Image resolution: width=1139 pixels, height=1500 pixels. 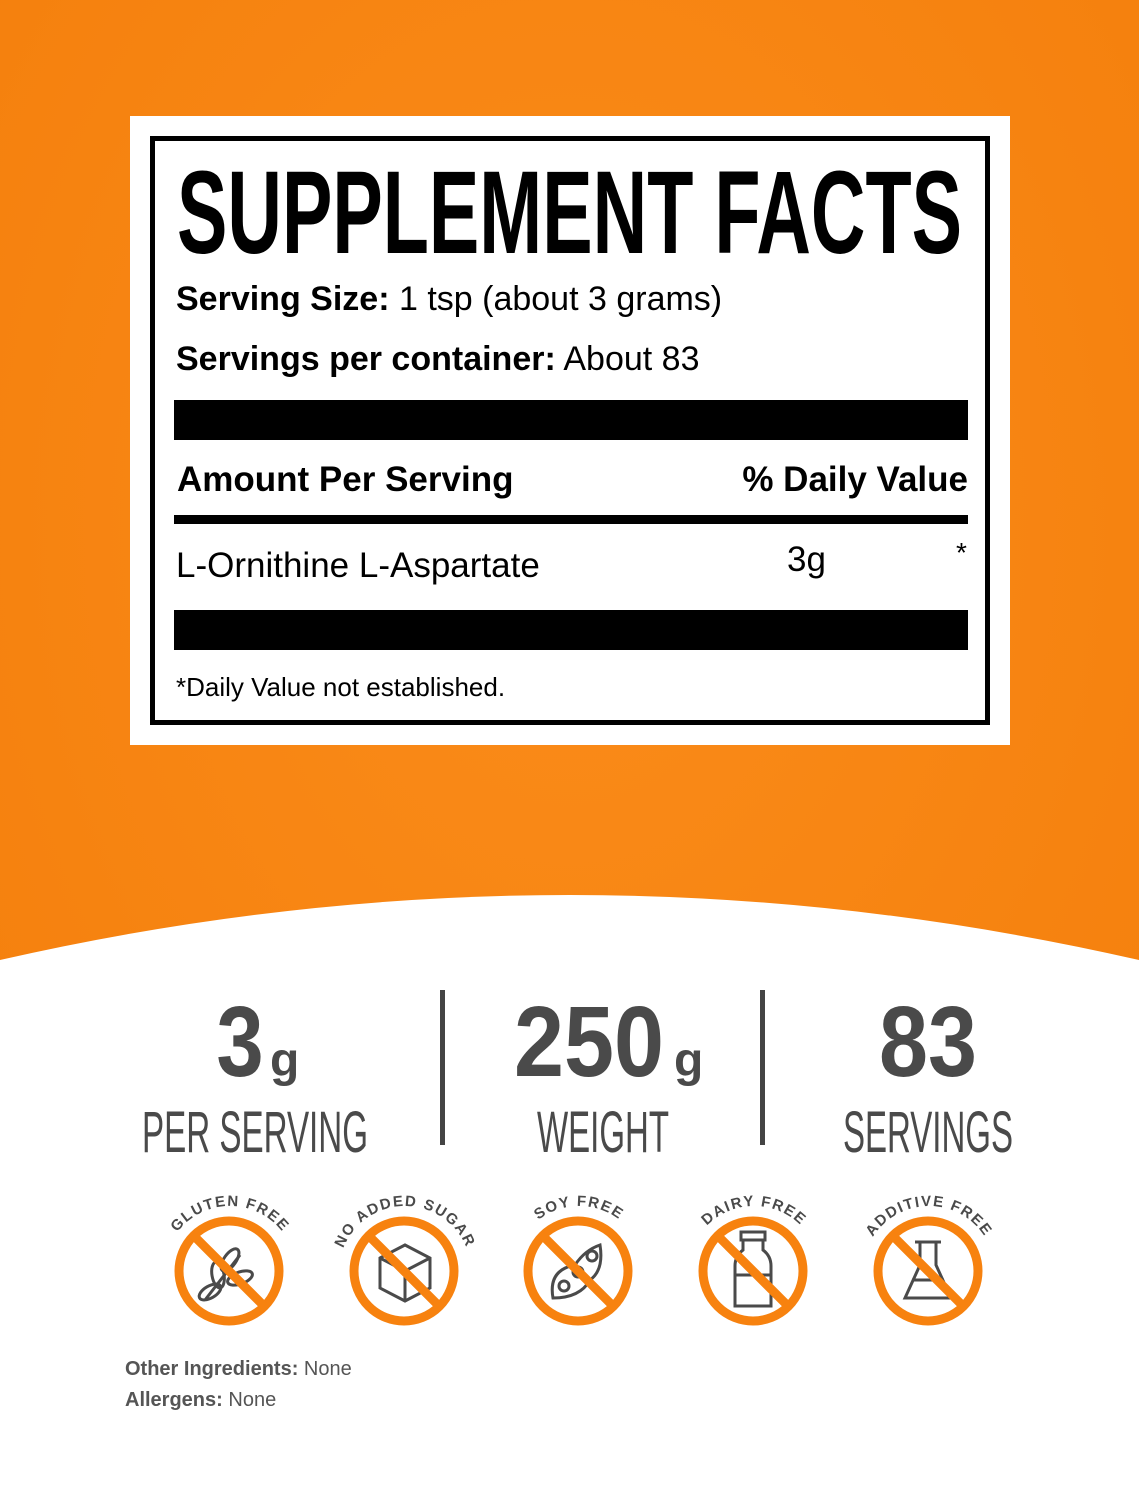 What do you see at coordinates (928, 1216) in the screenshot?
I see `badge-label-additive-free: ADDITIVE FREE` at bounding box center [928, 1216].